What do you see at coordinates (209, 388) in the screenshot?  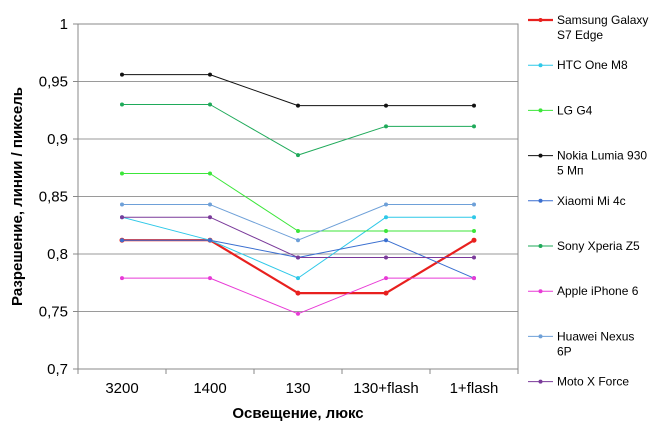 I see `xtick-label: 1400` at bounding box center [209, 388].